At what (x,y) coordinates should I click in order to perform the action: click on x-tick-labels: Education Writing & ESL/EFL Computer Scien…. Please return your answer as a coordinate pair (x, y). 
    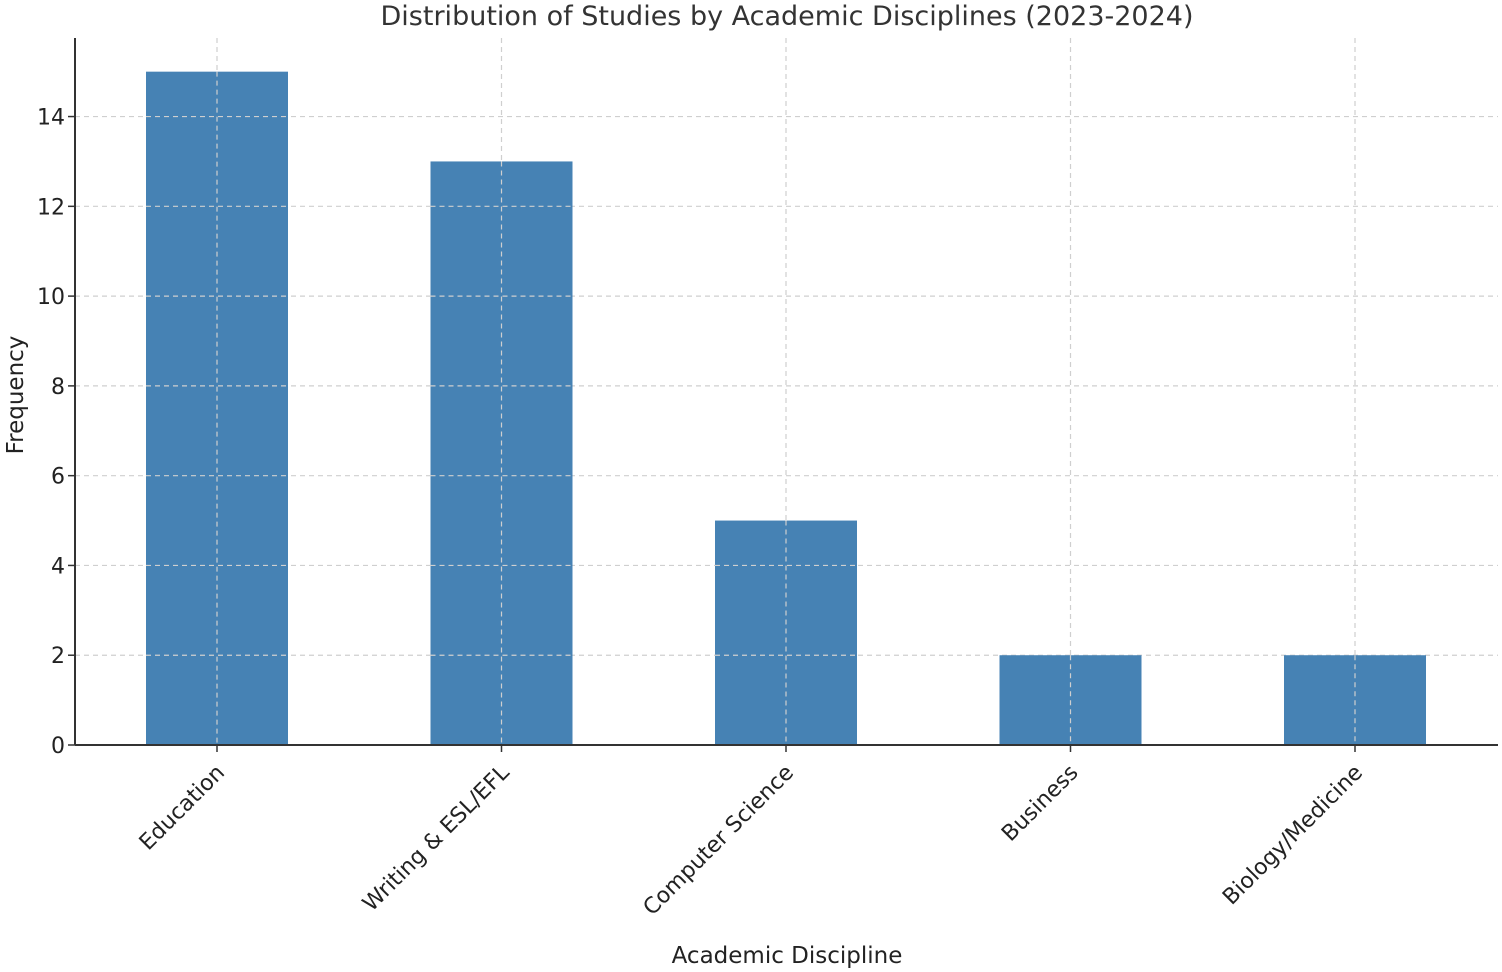
    Looking at the image, I should click on (751, 840).